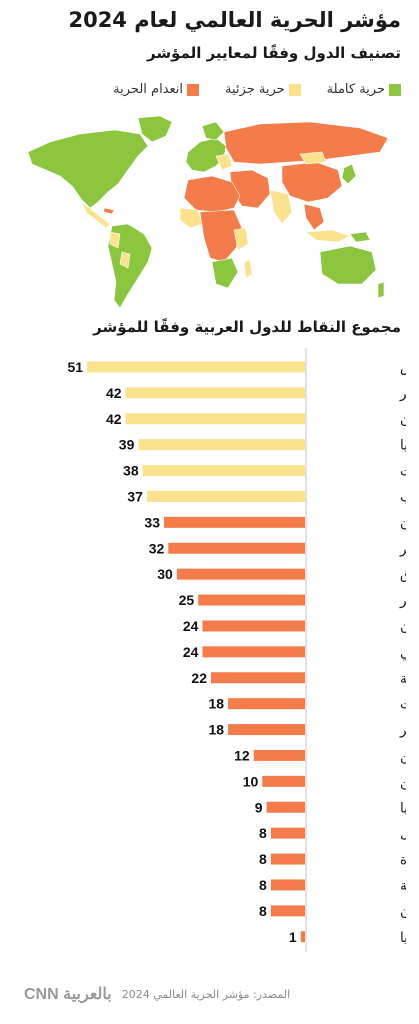  I want to click on bar-value-label: 39, so click(127, 445).